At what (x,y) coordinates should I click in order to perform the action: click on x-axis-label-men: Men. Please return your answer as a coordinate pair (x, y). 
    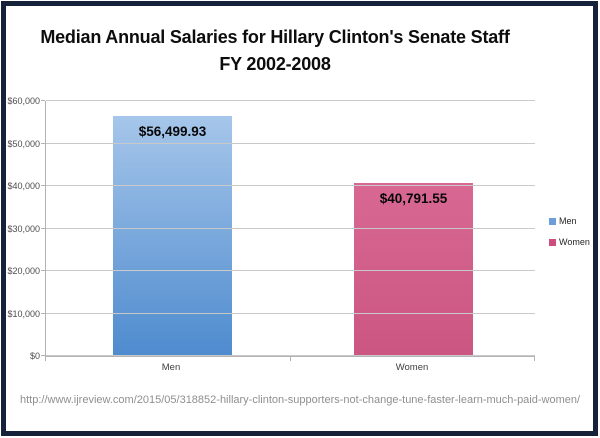
    Looking at the image, I should click on (171, 367).